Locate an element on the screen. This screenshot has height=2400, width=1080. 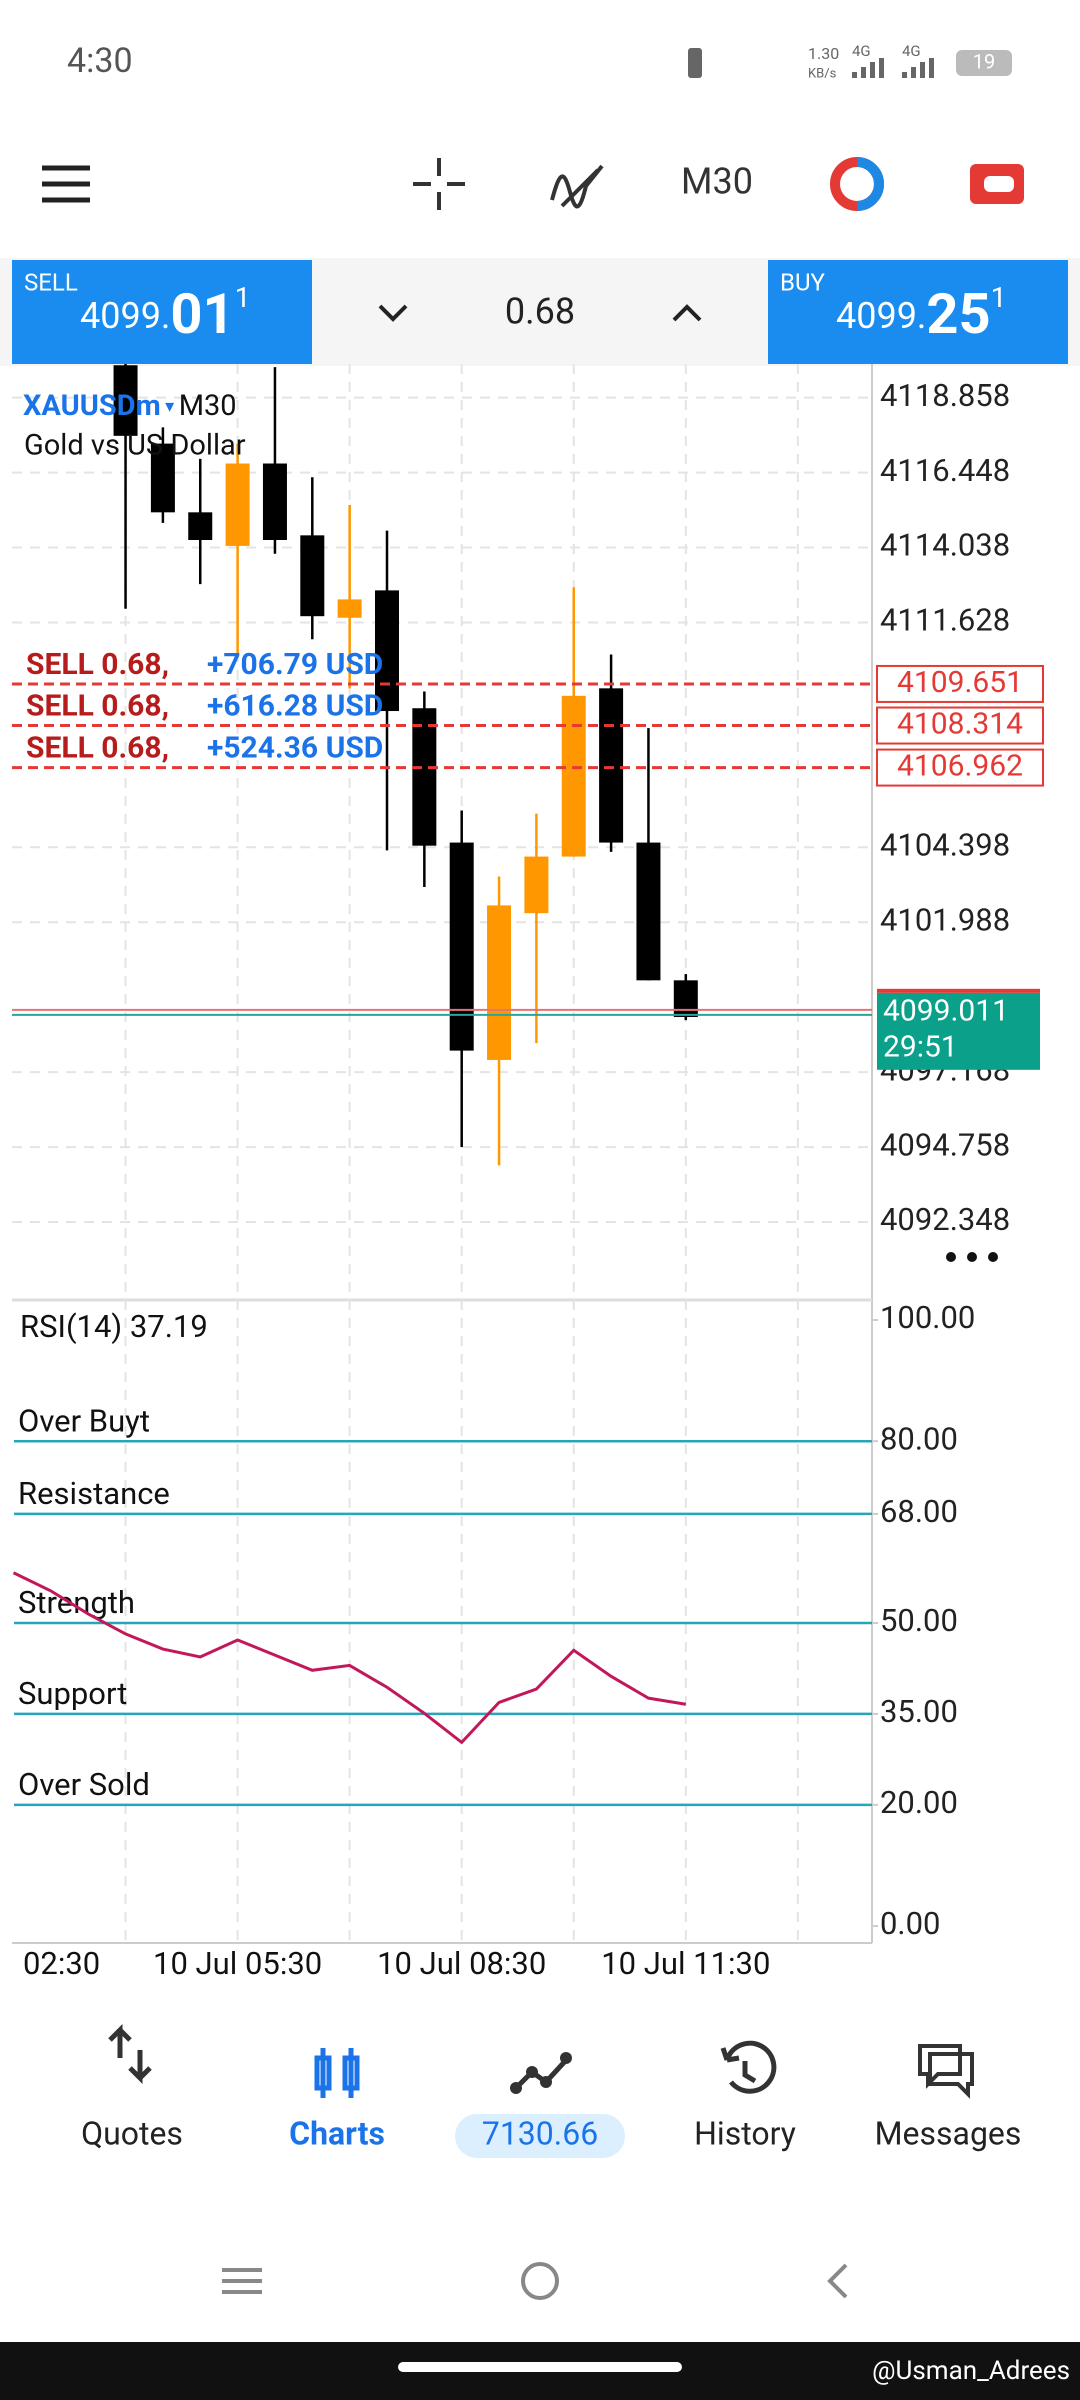
net-speed-unit: KB/s is located at coordinates (822, 73).